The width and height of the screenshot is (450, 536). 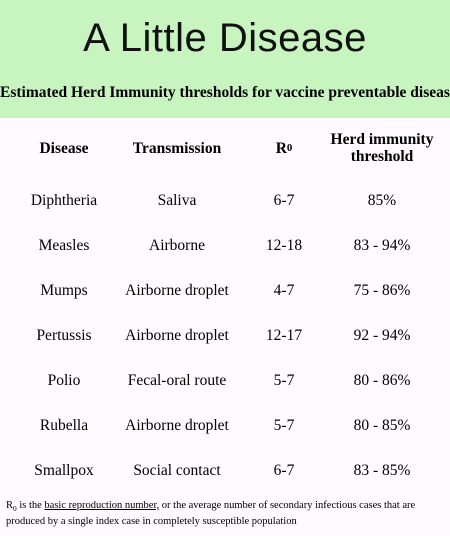 I want to click on cell-threshold: 80 - 85%, so click(x=382, y=425).